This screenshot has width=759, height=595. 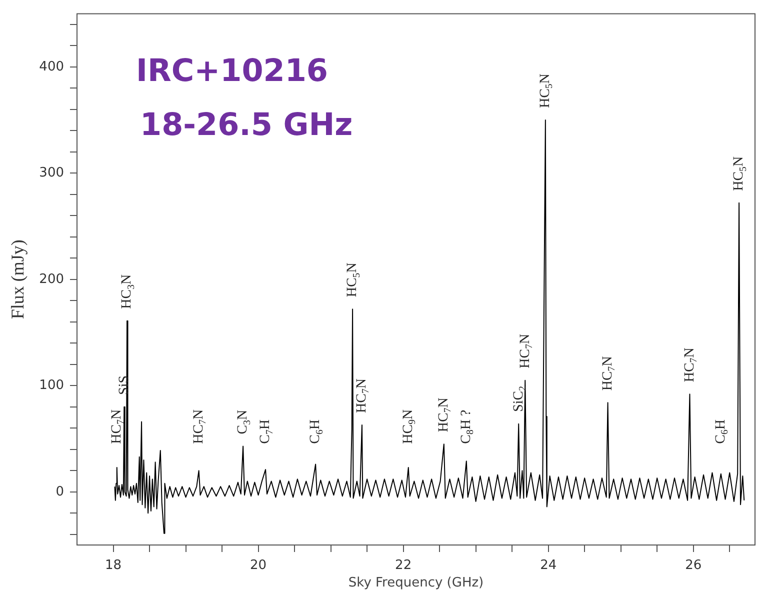 What do you see at coordinates (51, 66) in the screenshot?
I see `y-tick-label: 400` at bounding box center [51, 66].